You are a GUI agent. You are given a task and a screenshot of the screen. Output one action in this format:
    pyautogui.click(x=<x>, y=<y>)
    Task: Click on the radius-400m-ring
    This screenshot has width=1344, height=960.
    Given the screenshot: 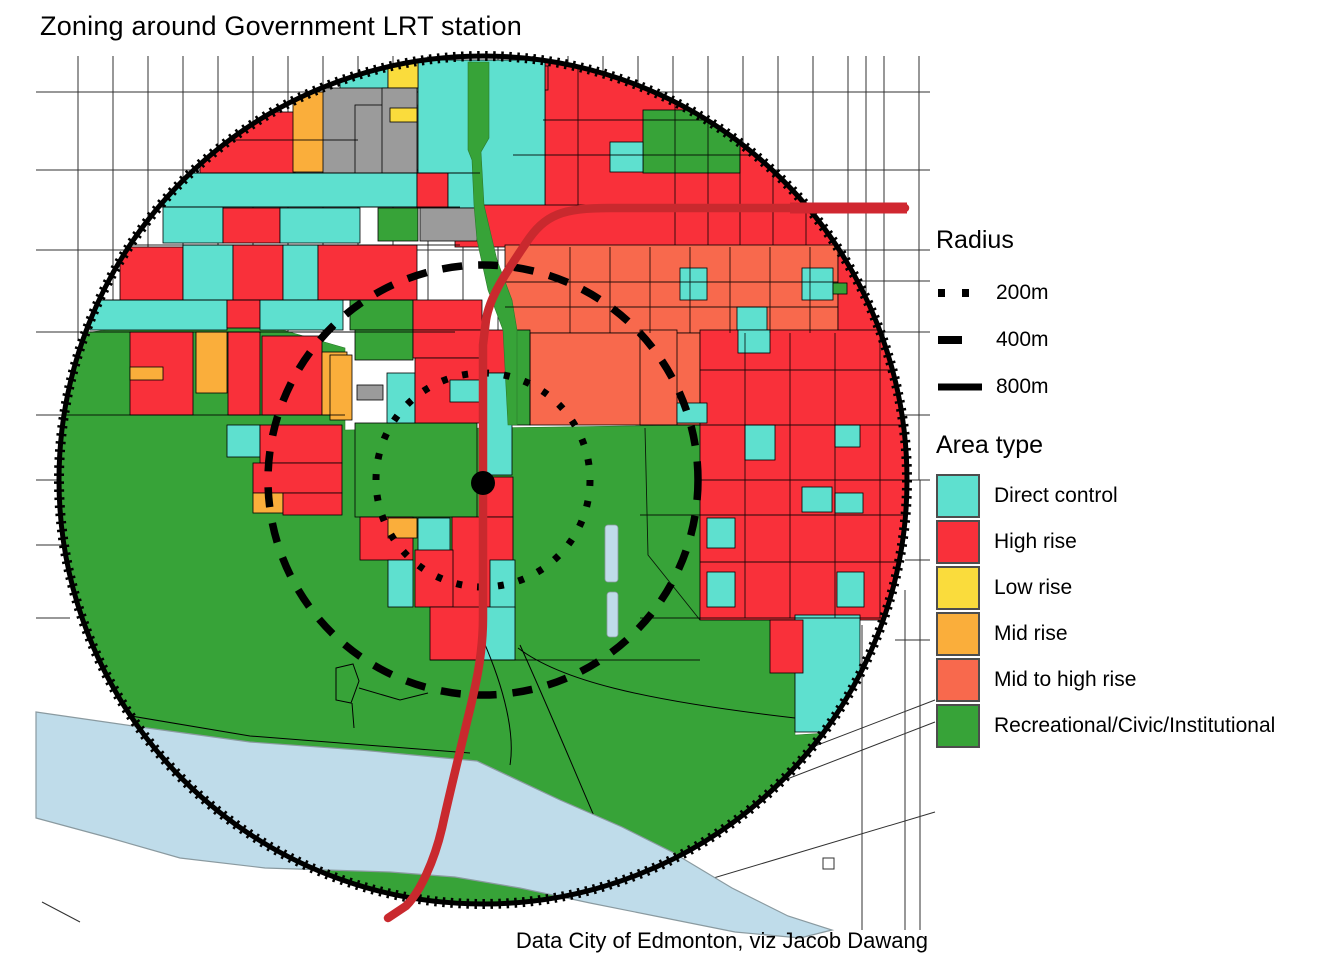 What is the action you would take?
    pyautogui.click(x=483, y=480)
    